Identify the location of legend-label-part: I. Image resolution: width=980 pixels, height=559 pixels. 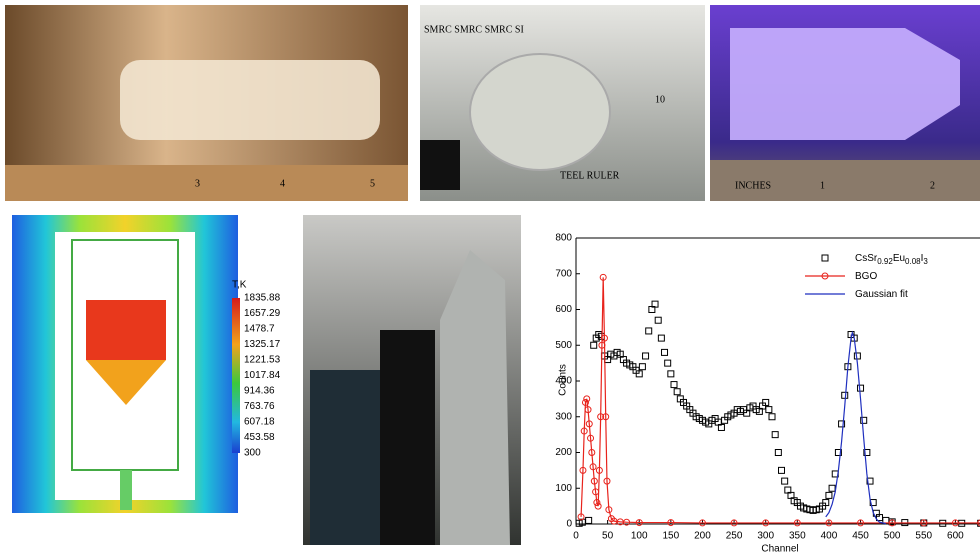
(922, 258).